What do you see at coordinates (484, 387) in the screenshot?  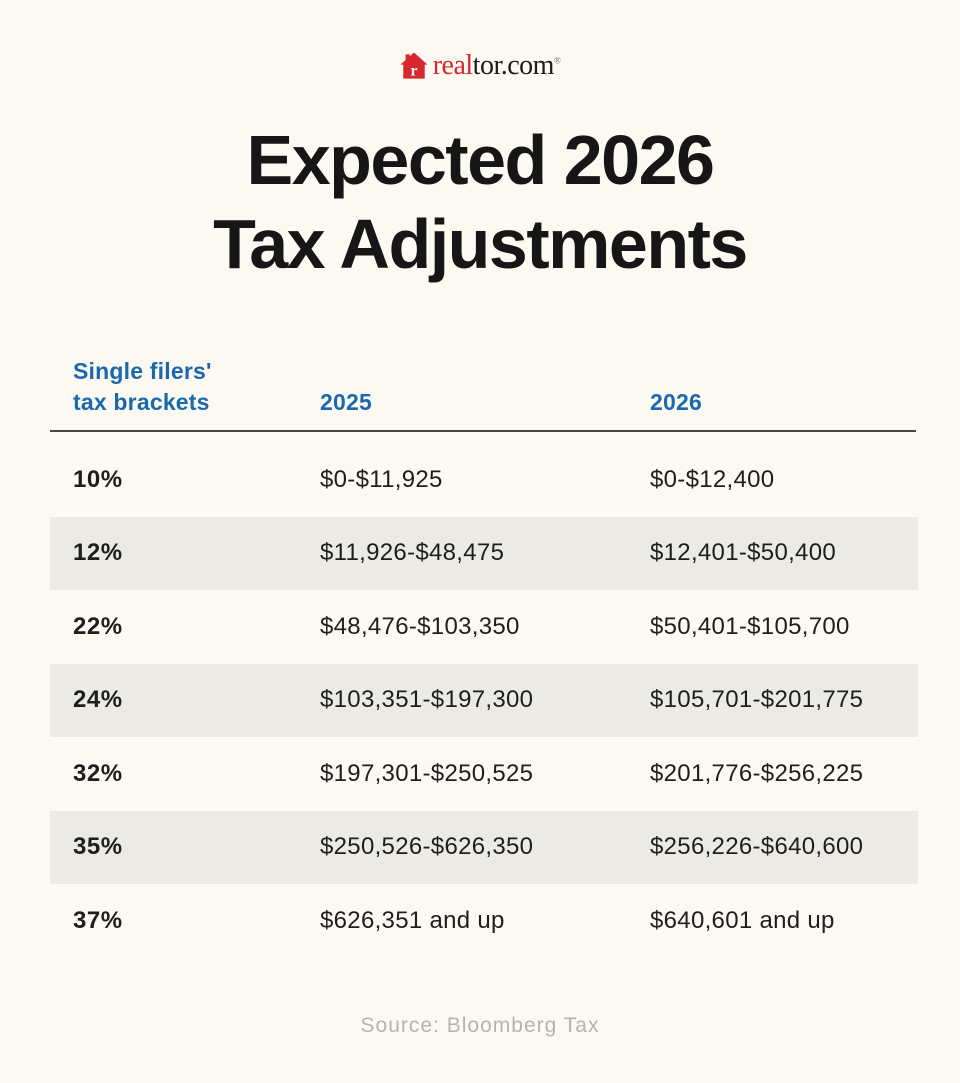 I see `table-header: Single filers' tax brackets 2025 2026` at bounding box center [484, 387].